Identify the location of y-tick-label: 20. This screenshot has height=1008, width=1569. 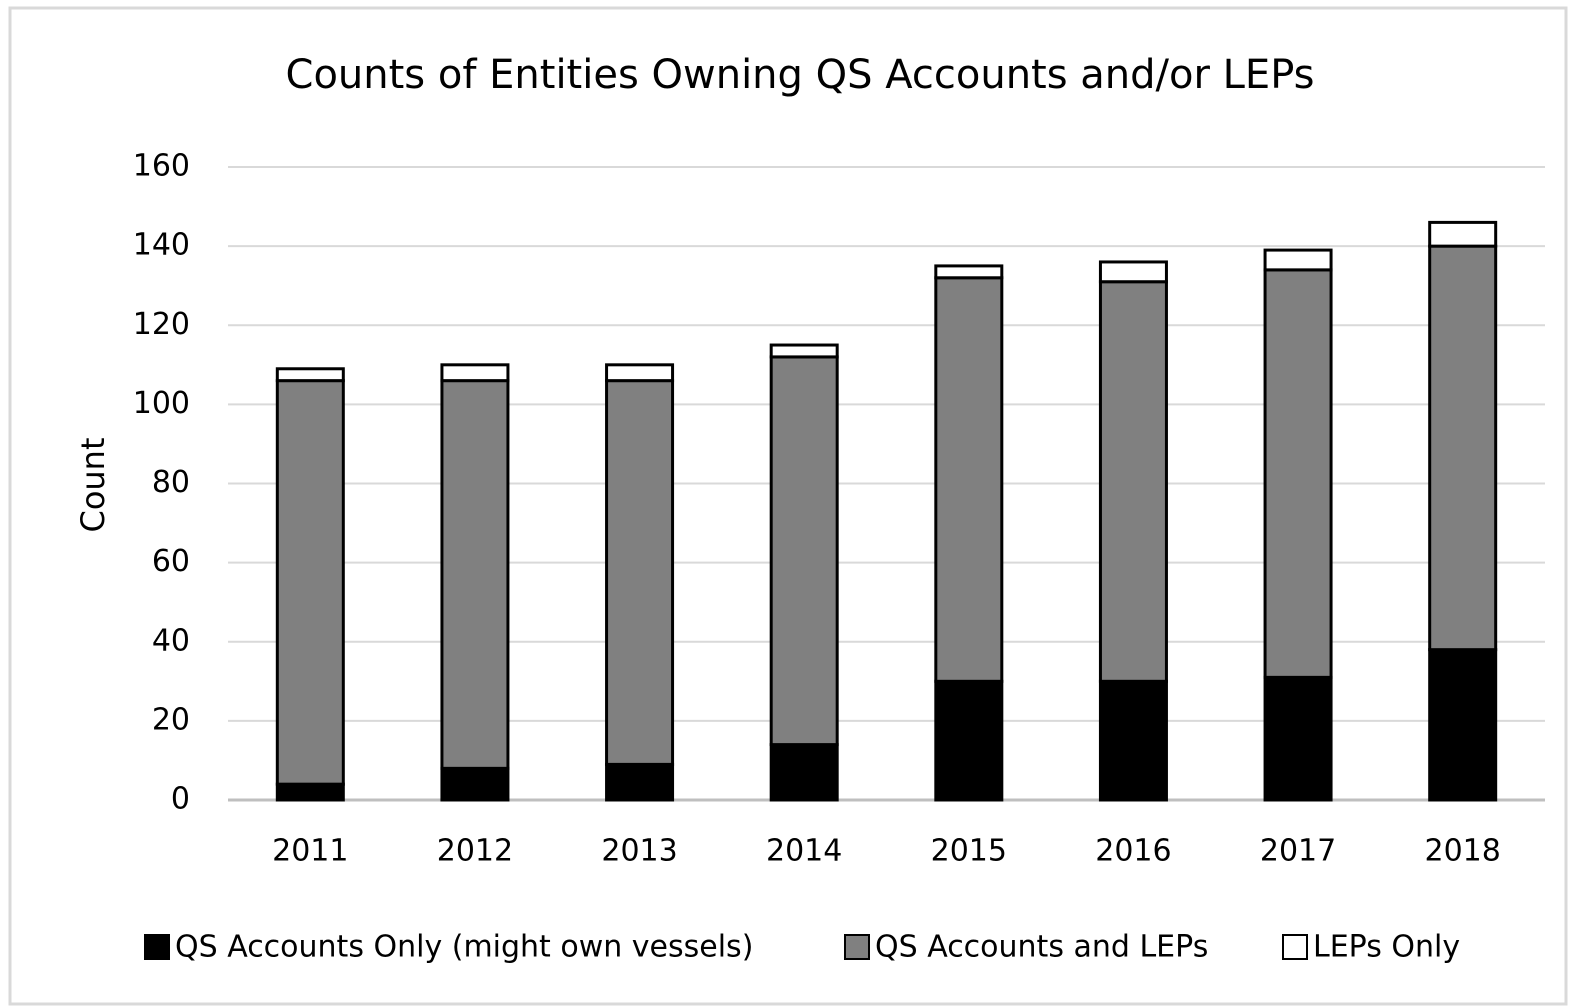
(171, 719).